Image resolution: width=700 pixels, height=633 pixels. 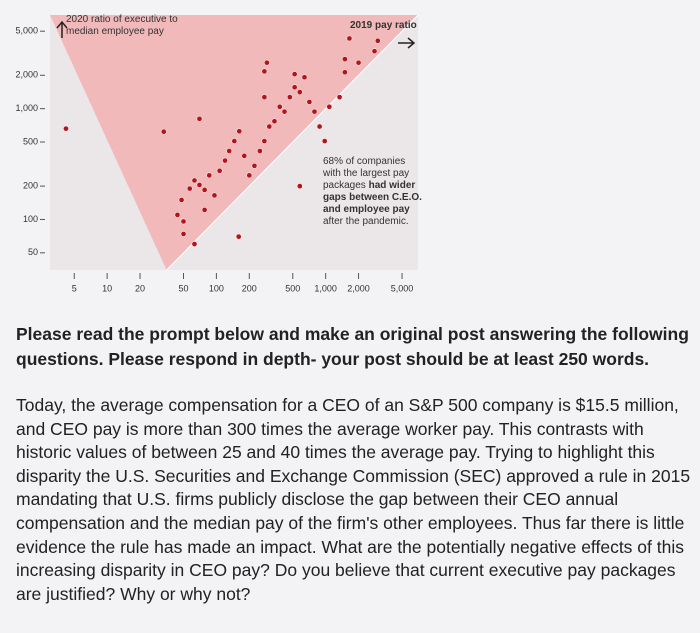 I want to click on y-arrow, so click(x=62, y=29).